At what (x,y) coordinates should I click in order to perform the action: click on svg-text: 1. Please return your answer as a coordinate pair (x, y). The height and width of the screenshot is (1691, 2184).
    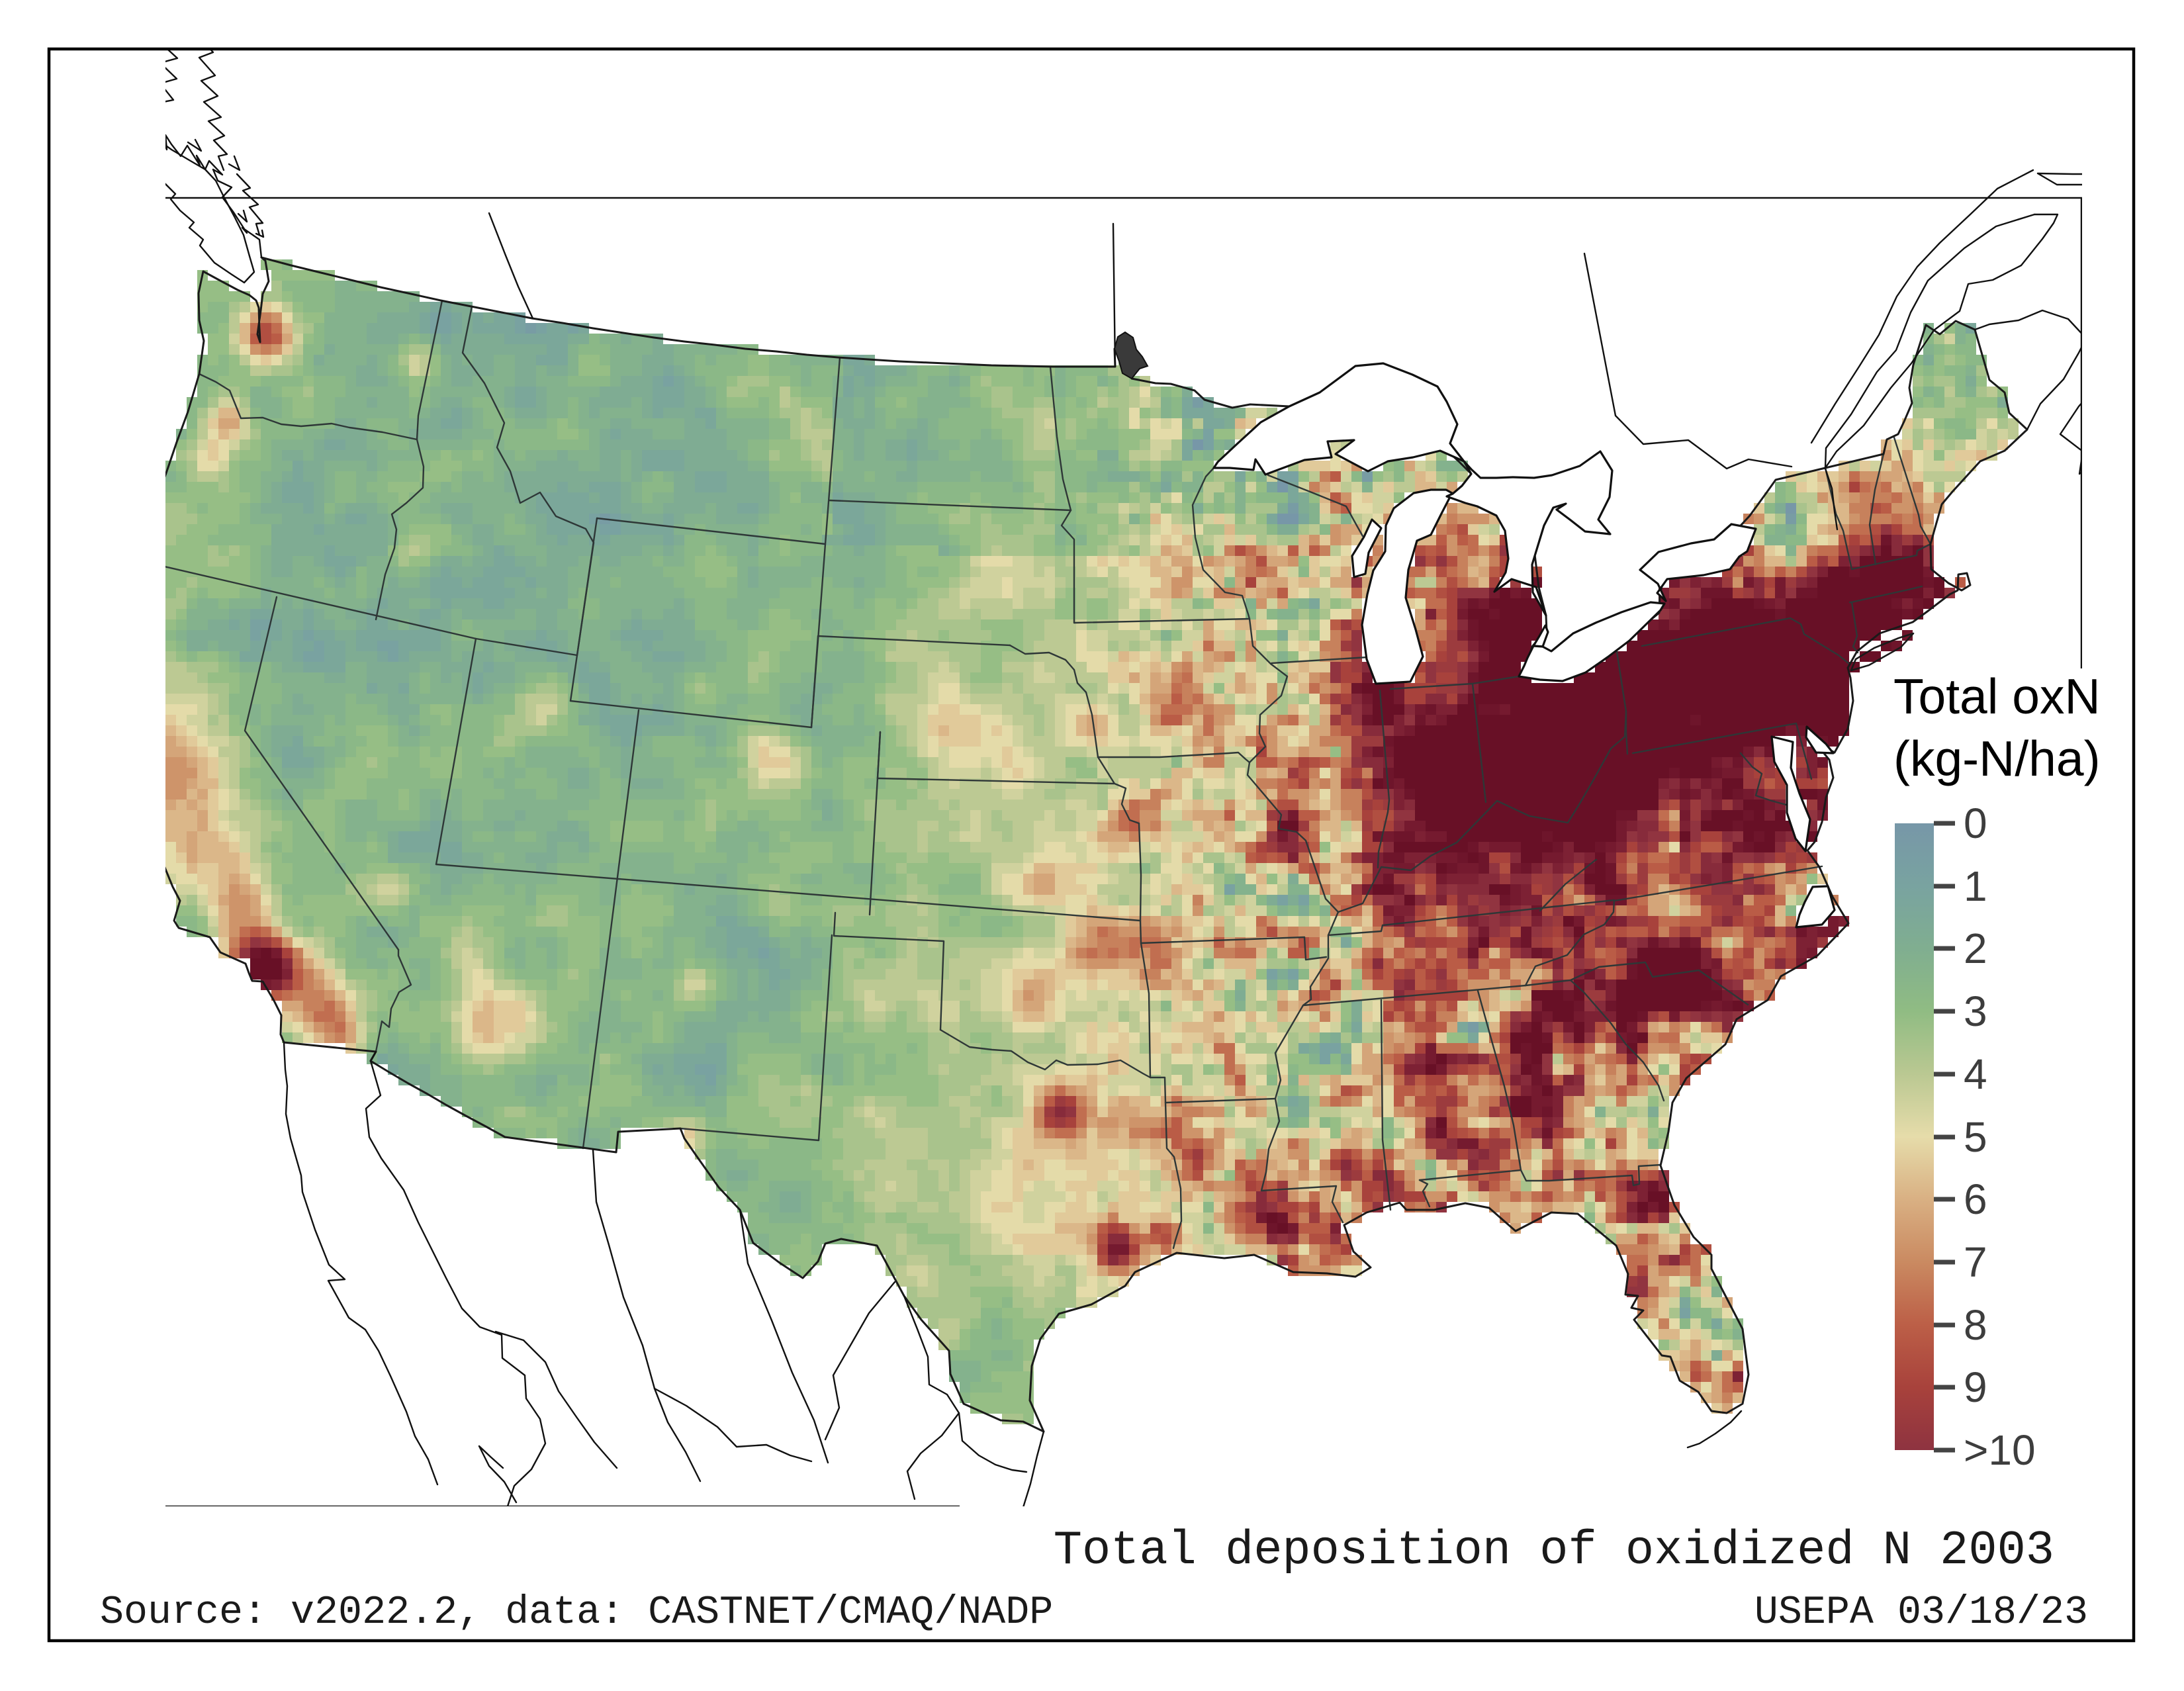
    Looking at the image, I should click on (1976, 886).